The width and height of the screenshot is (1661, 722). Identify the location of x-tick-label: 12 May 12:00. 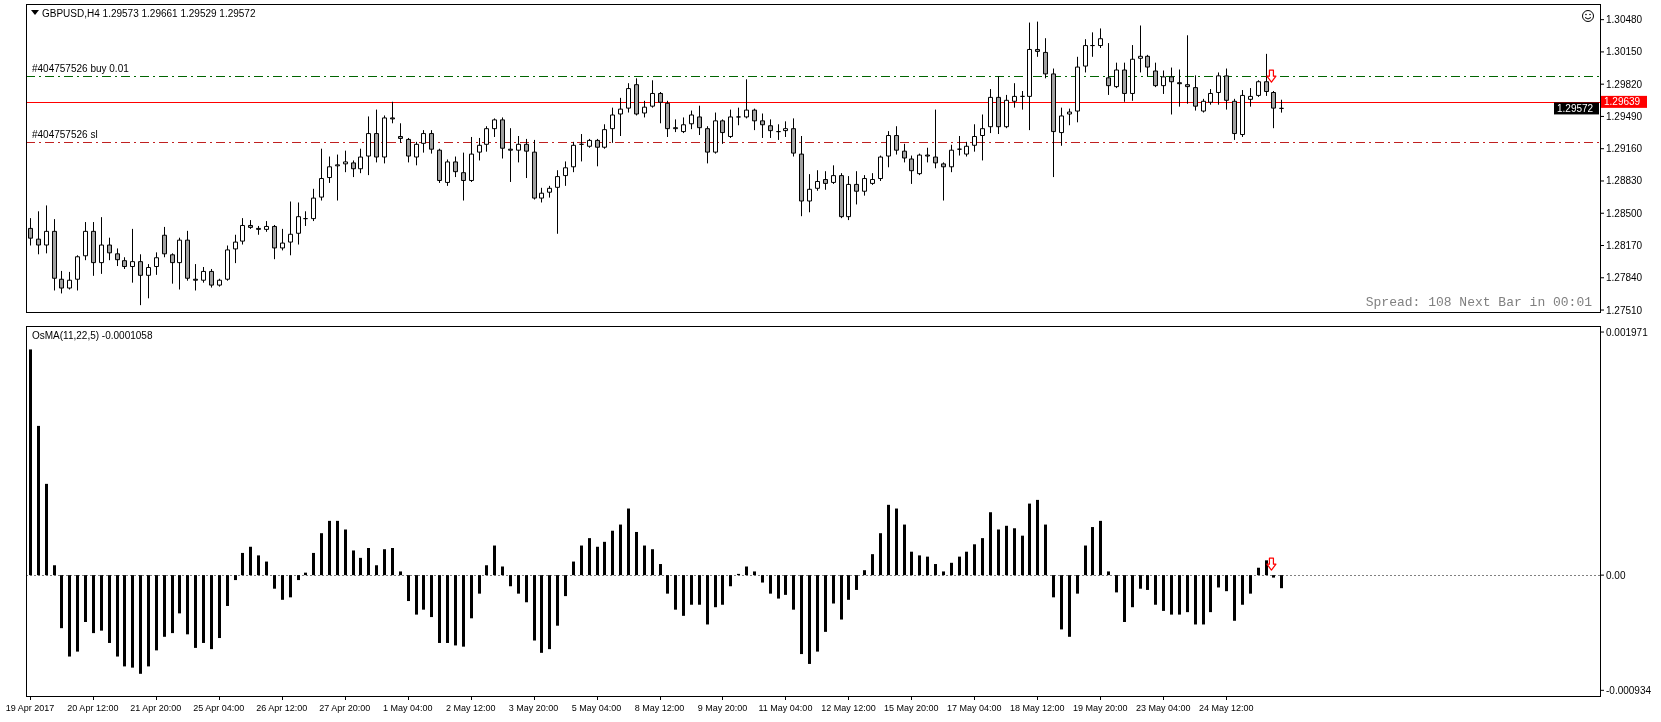
(848, 708).